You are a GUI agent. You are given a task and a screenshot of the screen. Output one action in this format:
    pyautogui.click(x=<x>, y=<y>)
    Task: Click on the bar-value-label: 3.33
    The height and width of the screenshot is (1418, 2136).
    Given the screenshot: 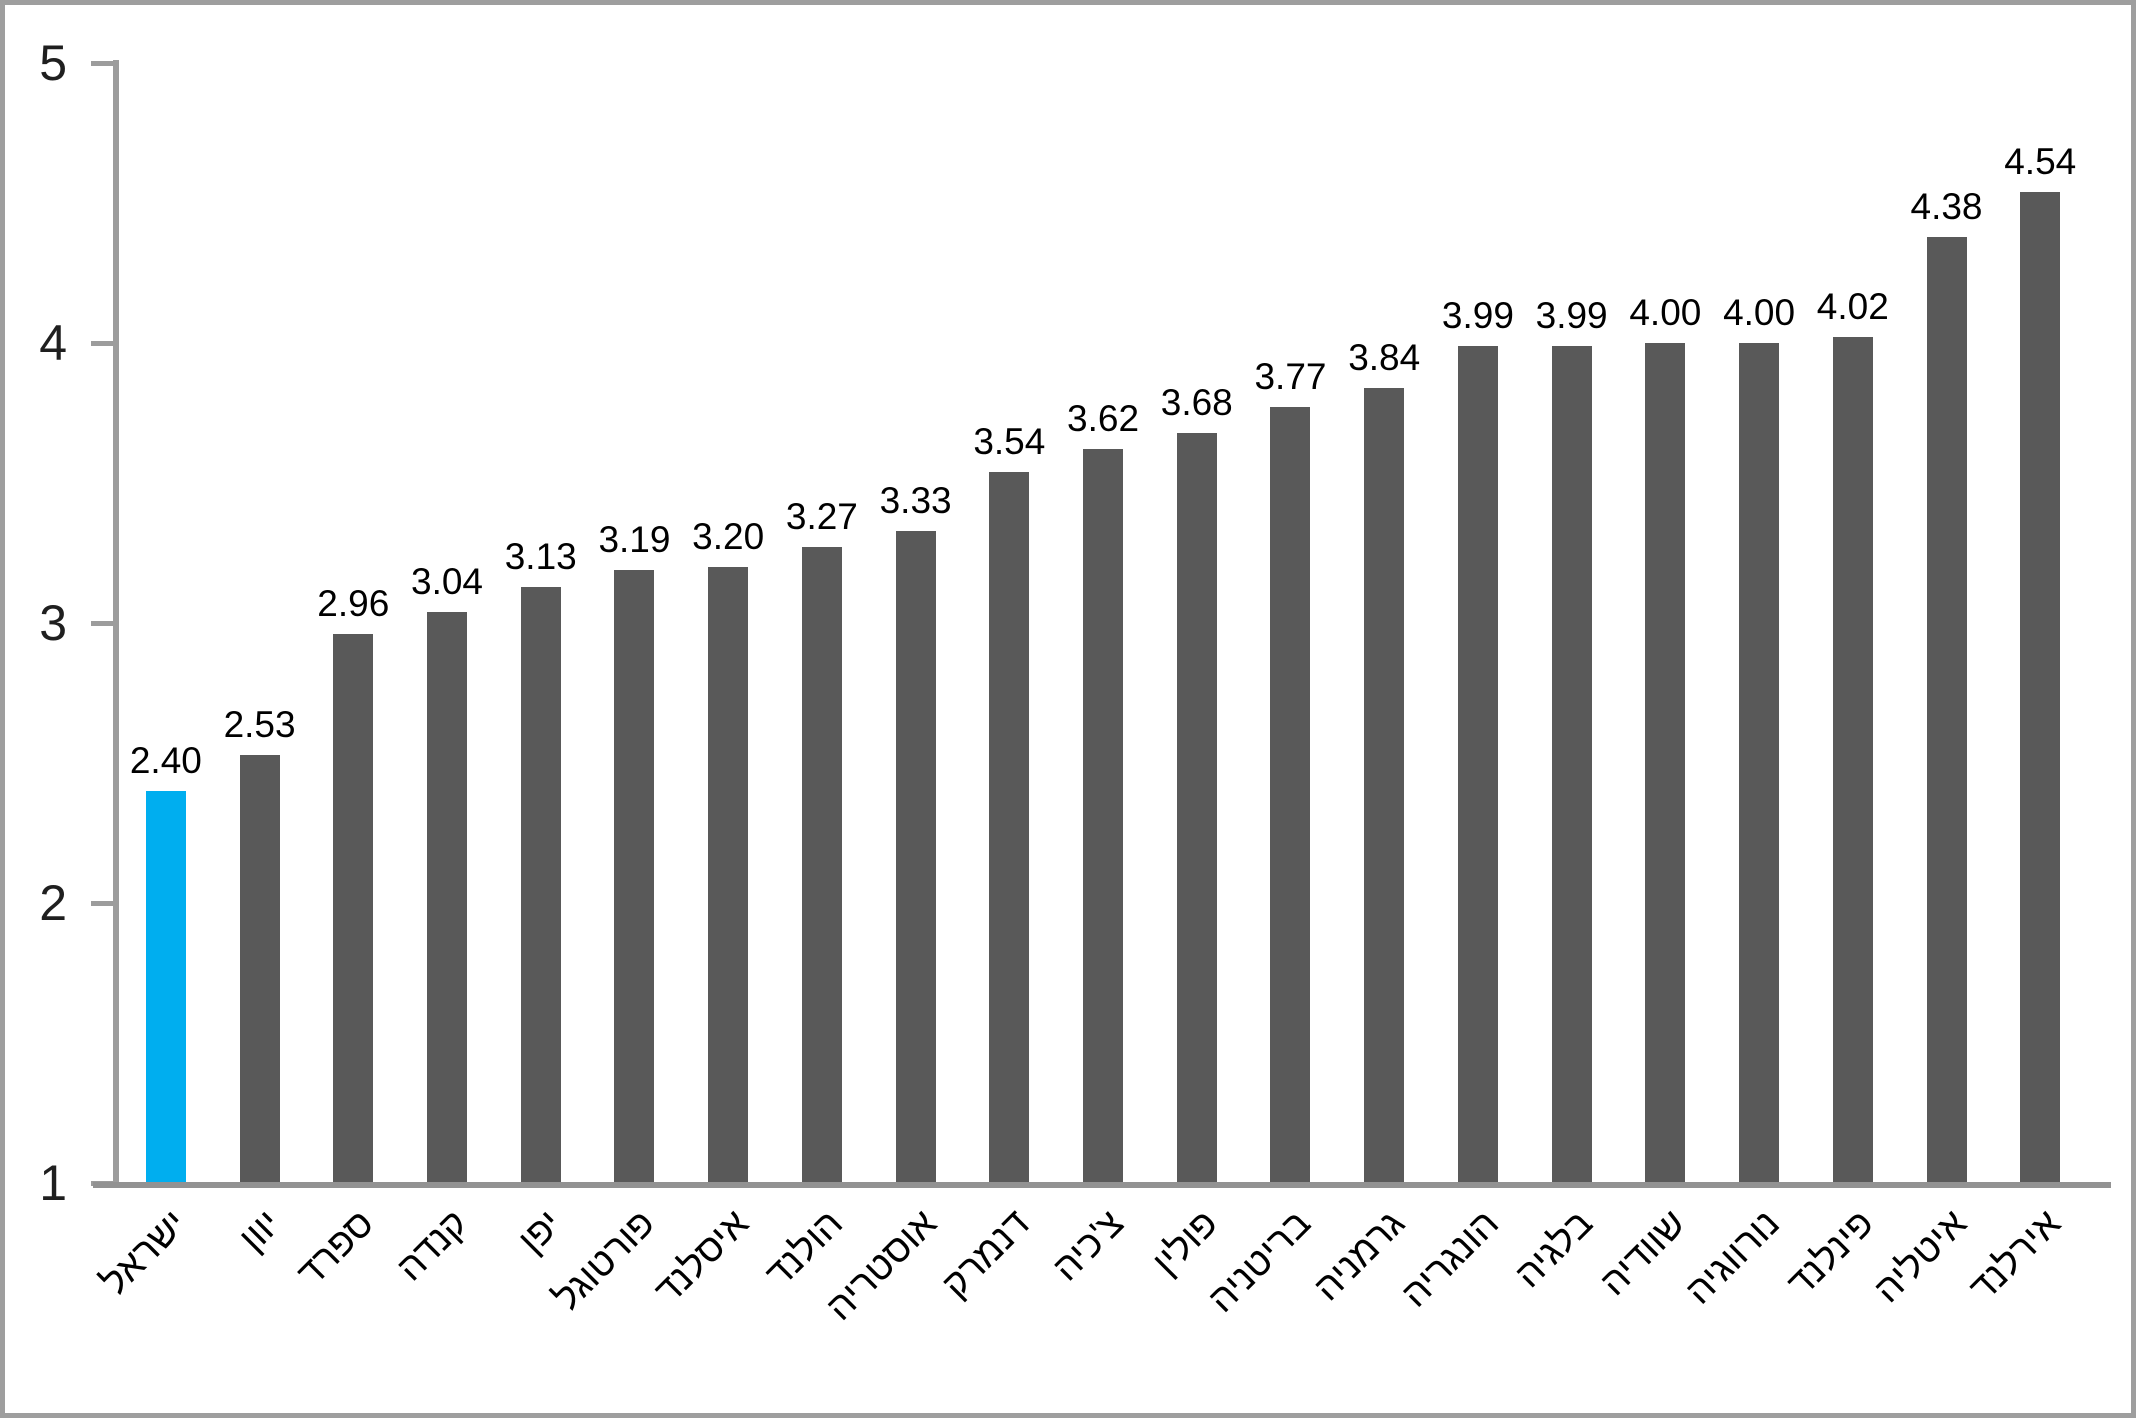 What is the action you would take?
    pyautogui.click(x=915, y=500)
    